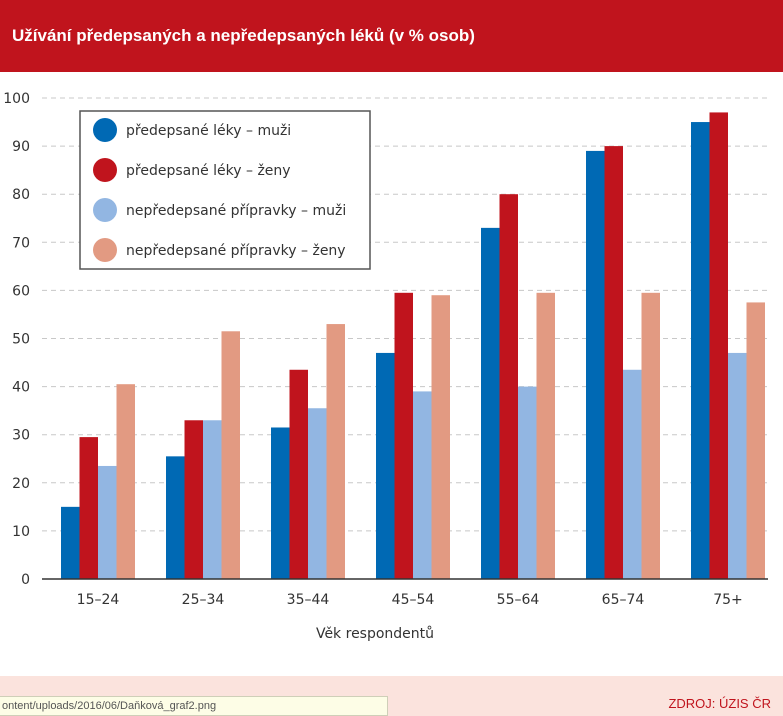 The height and width of the screenshot is (716, 783). What do you see at coordinates (728, 600) in the screenshot?
I see `x-tick-label: 75+` at bounding box center [728, 600].